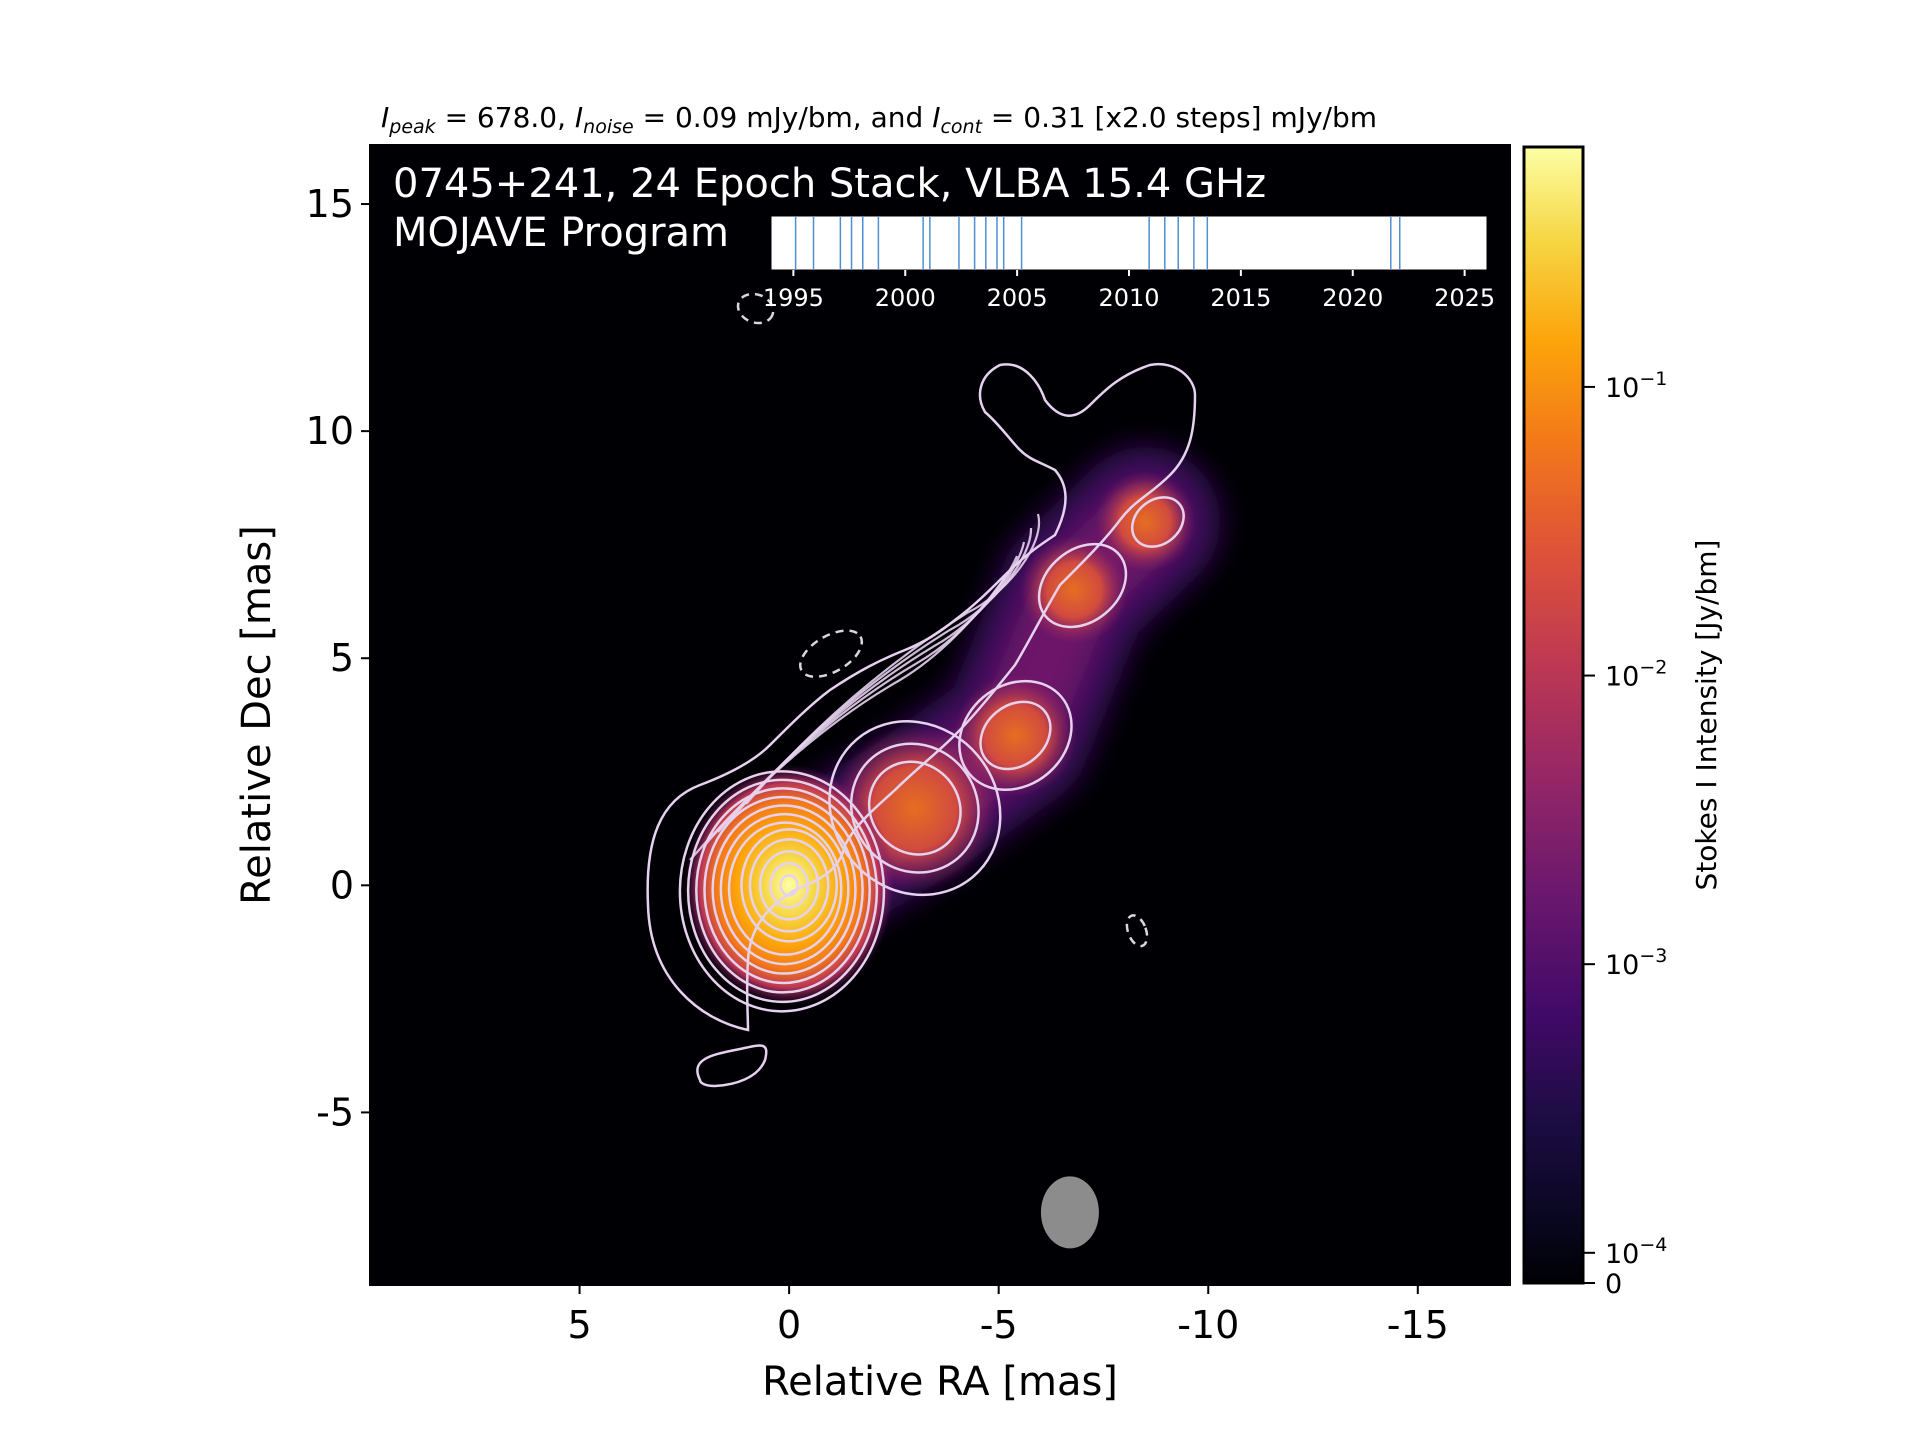 Image resolution: width=1920 pixels, height=1440 pixels. Describe the element at coordinates (1208, 1325) in the screenshot. I see `x-tick-label: -10` at that location.